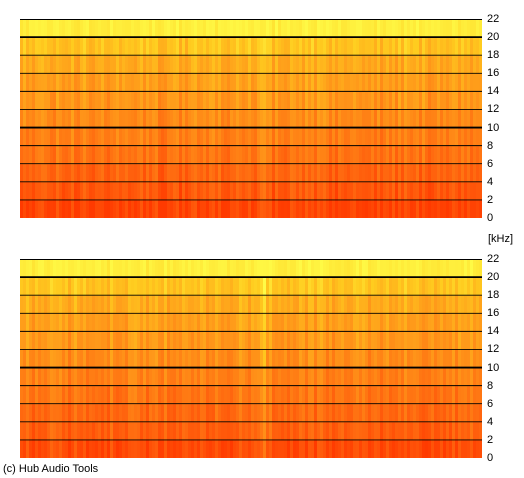 The height and width of the screenshot is (478, 524). What do you see at coordinates (493, 55) in the screenshot?
I see `tick-label-18: 18` at bounding box center [493, 55].